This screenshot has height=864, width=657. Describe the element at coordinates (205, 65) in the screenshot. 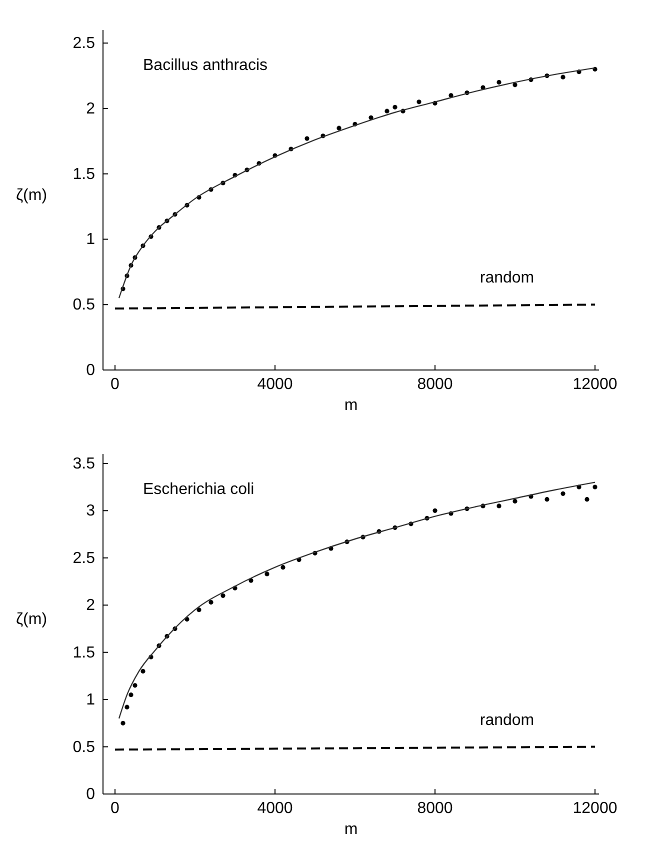

I see `annotation: Bacillus anthracis` at that location.